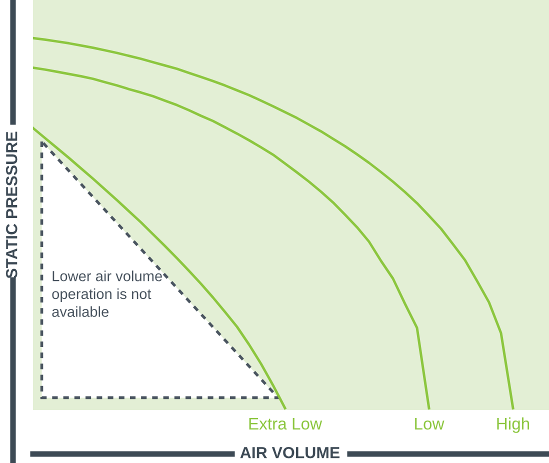 The image size is (549, 463). Describe the element at coordinates (285, 424) in the screenshot. I see `series-label: Extra Low` at that location.